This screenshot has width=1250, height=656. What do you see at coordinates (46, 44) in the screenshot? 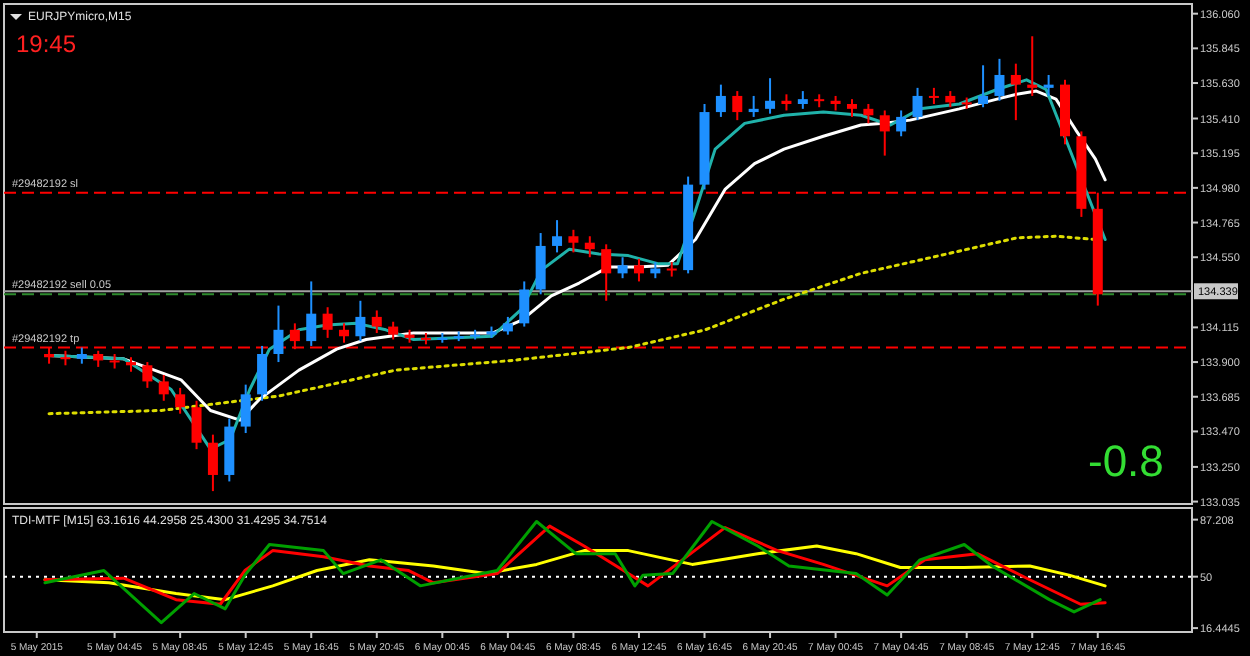
I see `annotation: 19:45` at bounding box center [46, 44].